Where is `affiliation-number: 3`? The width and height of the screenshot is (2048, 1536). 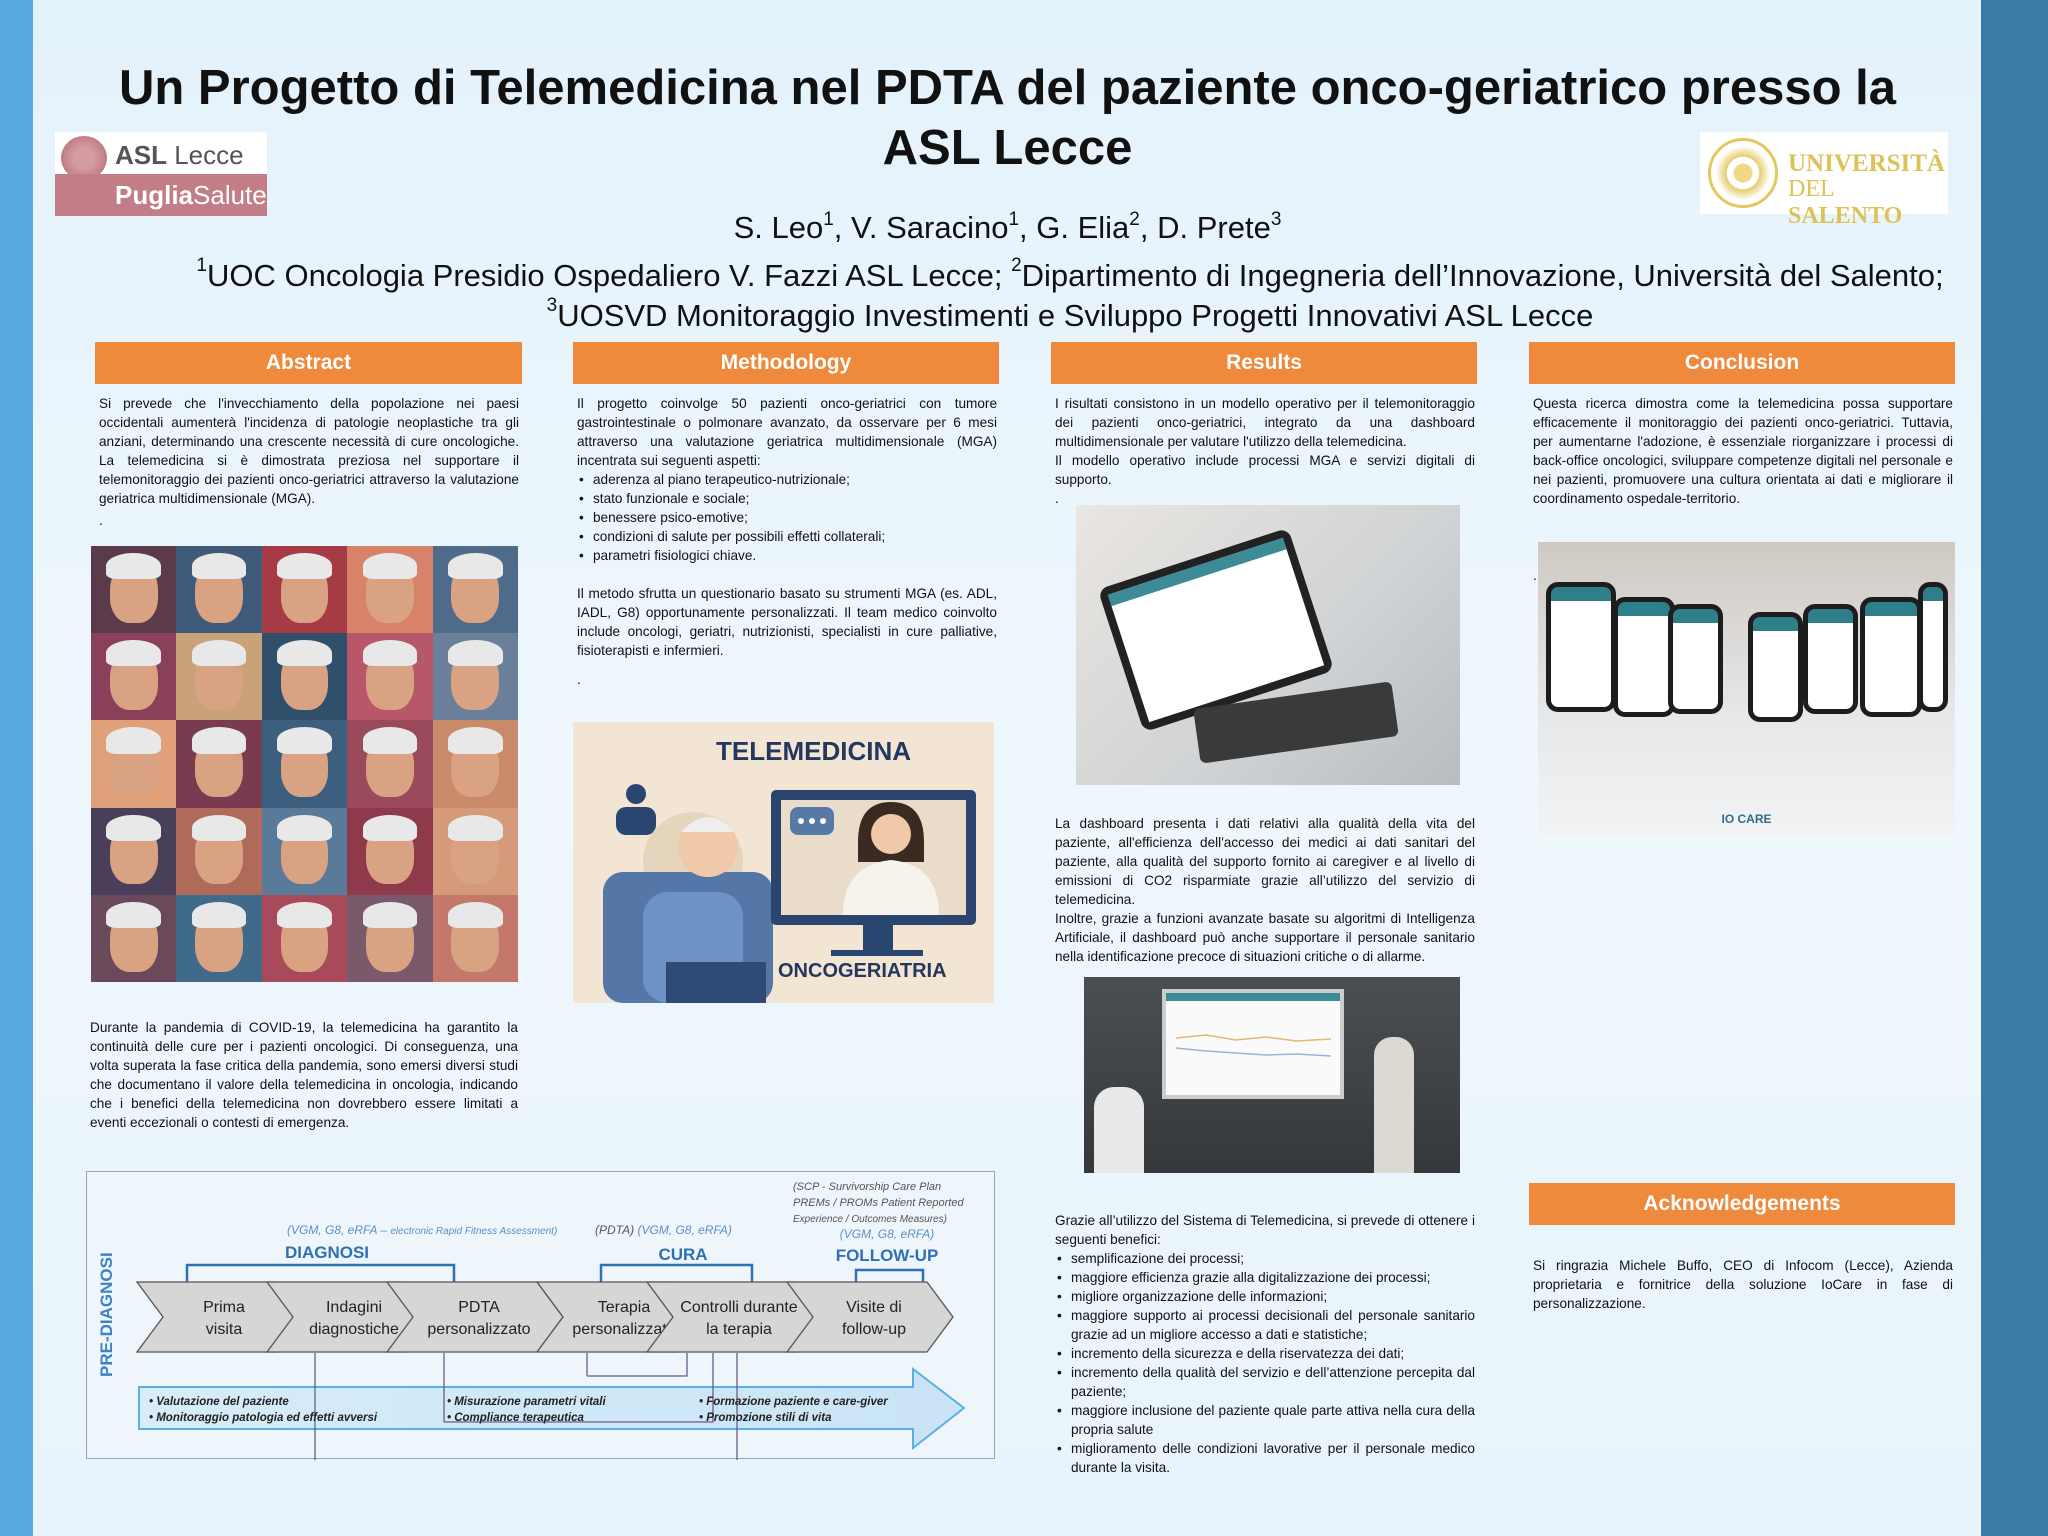 affiliation-number: 3 is located at coordinates (552, 305).